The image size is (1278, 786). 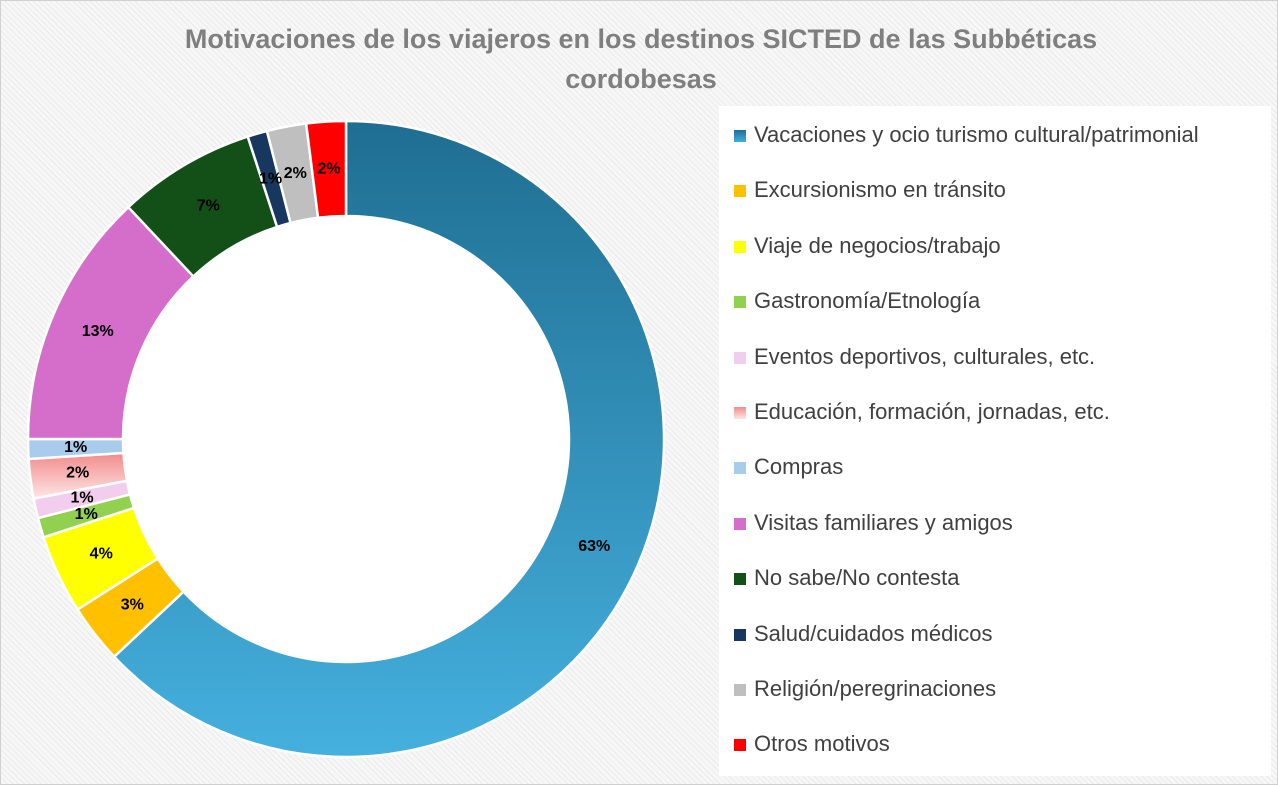 I want to click on legend-label: No sabe/No contesta, so click(x=857, y=578).